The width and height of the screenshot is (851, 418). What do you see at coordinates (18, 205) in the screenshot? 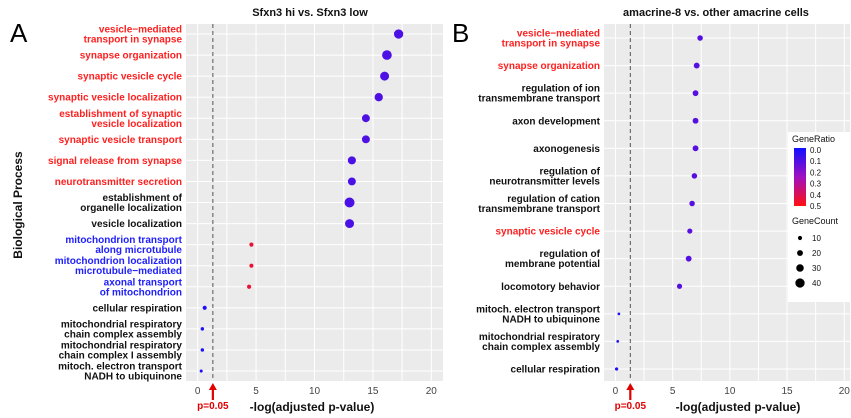
I see `y-axis-label: Biological Process` at bounding box center [18, 205].